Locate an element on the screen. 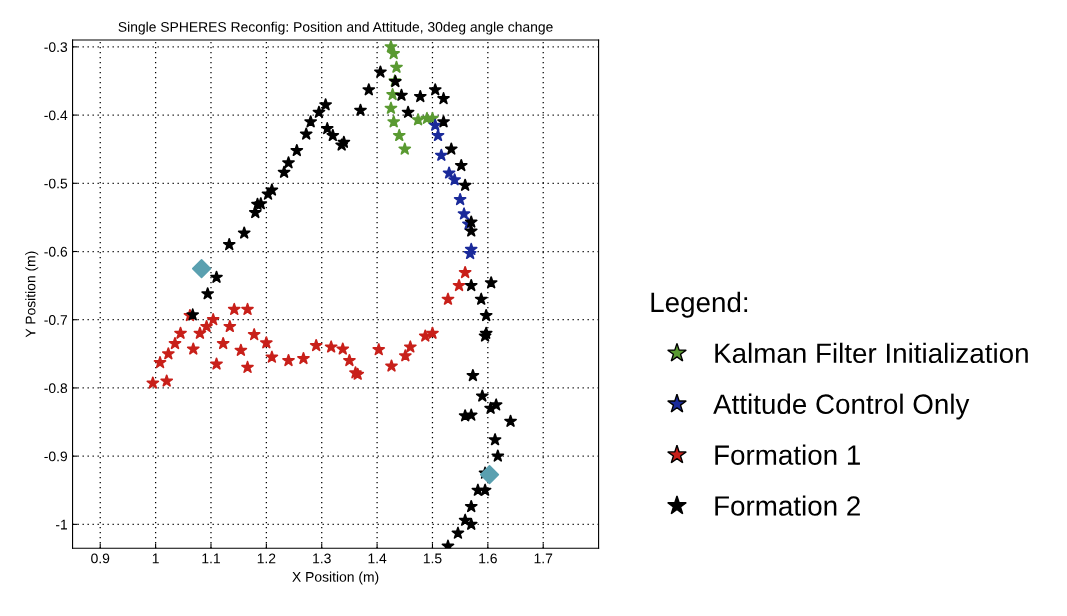 The width and height of the screenshot is (1067, 616). x-tick-label: 1.6 is located at coordinates (488, 558).